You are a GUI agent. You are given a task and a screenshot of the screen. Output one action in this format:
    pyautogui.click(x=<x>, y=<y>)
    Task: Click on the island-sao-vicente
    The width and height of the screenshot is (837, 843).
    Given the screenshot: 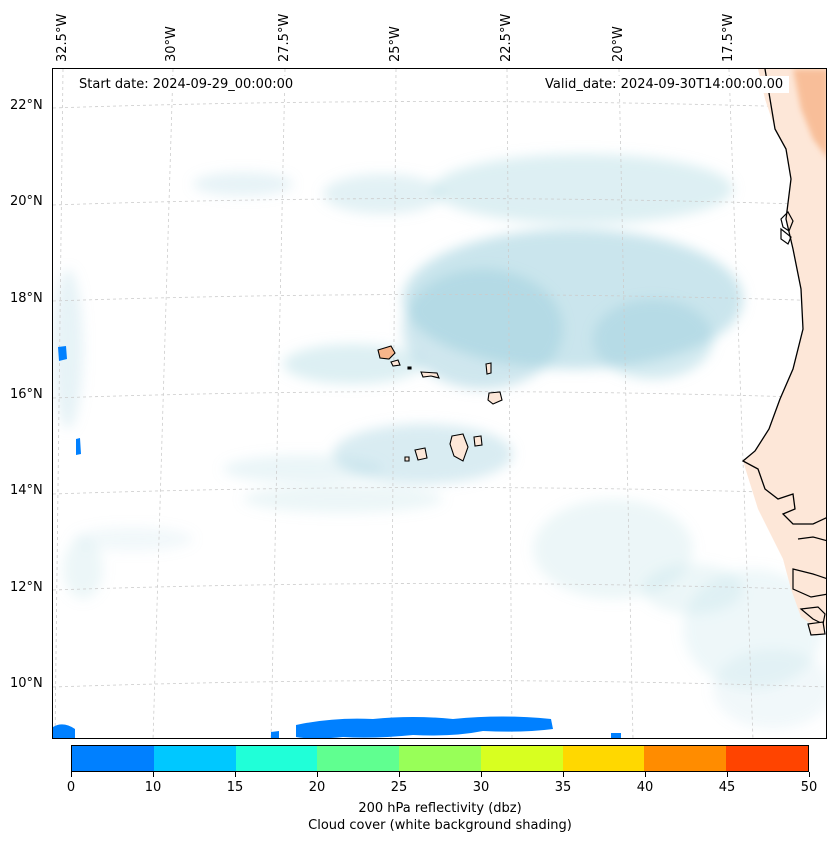 What is the action you would take?
    pyautogui.click(x=395, y=363)
    